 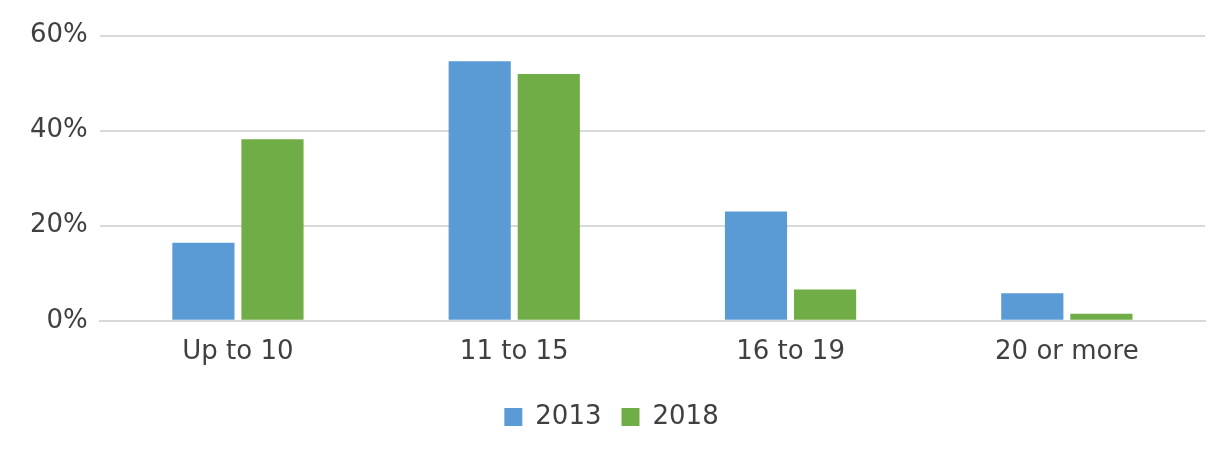 What do you see at coordinates (514, 350) in the screenshot?
I see `x-tick-label: 11 to 15` at bounding box center [514, 350].